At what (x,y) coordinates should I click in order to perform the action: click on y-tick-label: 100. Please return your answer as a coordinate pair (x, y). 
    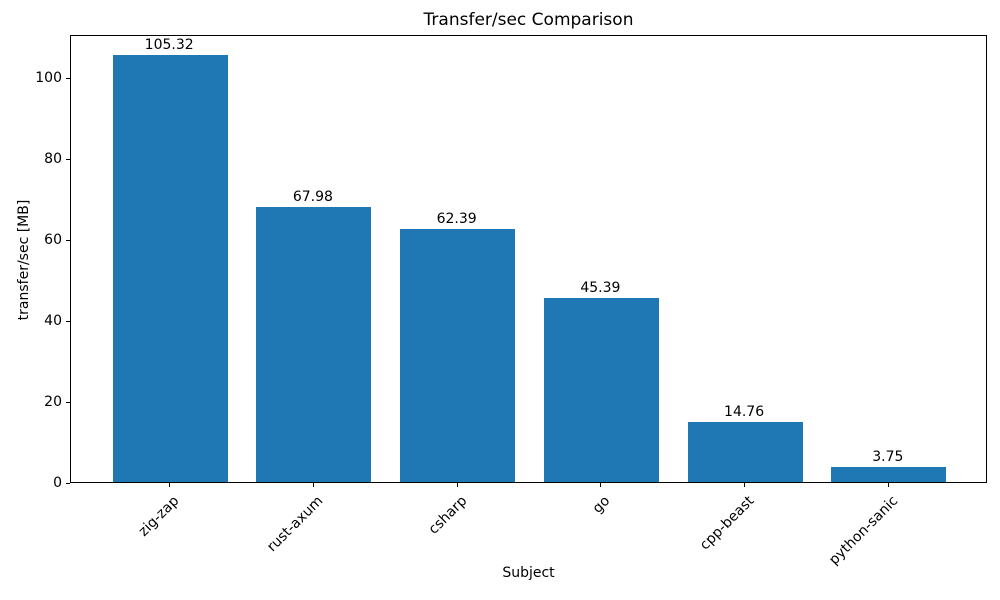
    Looking at the image, I should click on (48, 77).